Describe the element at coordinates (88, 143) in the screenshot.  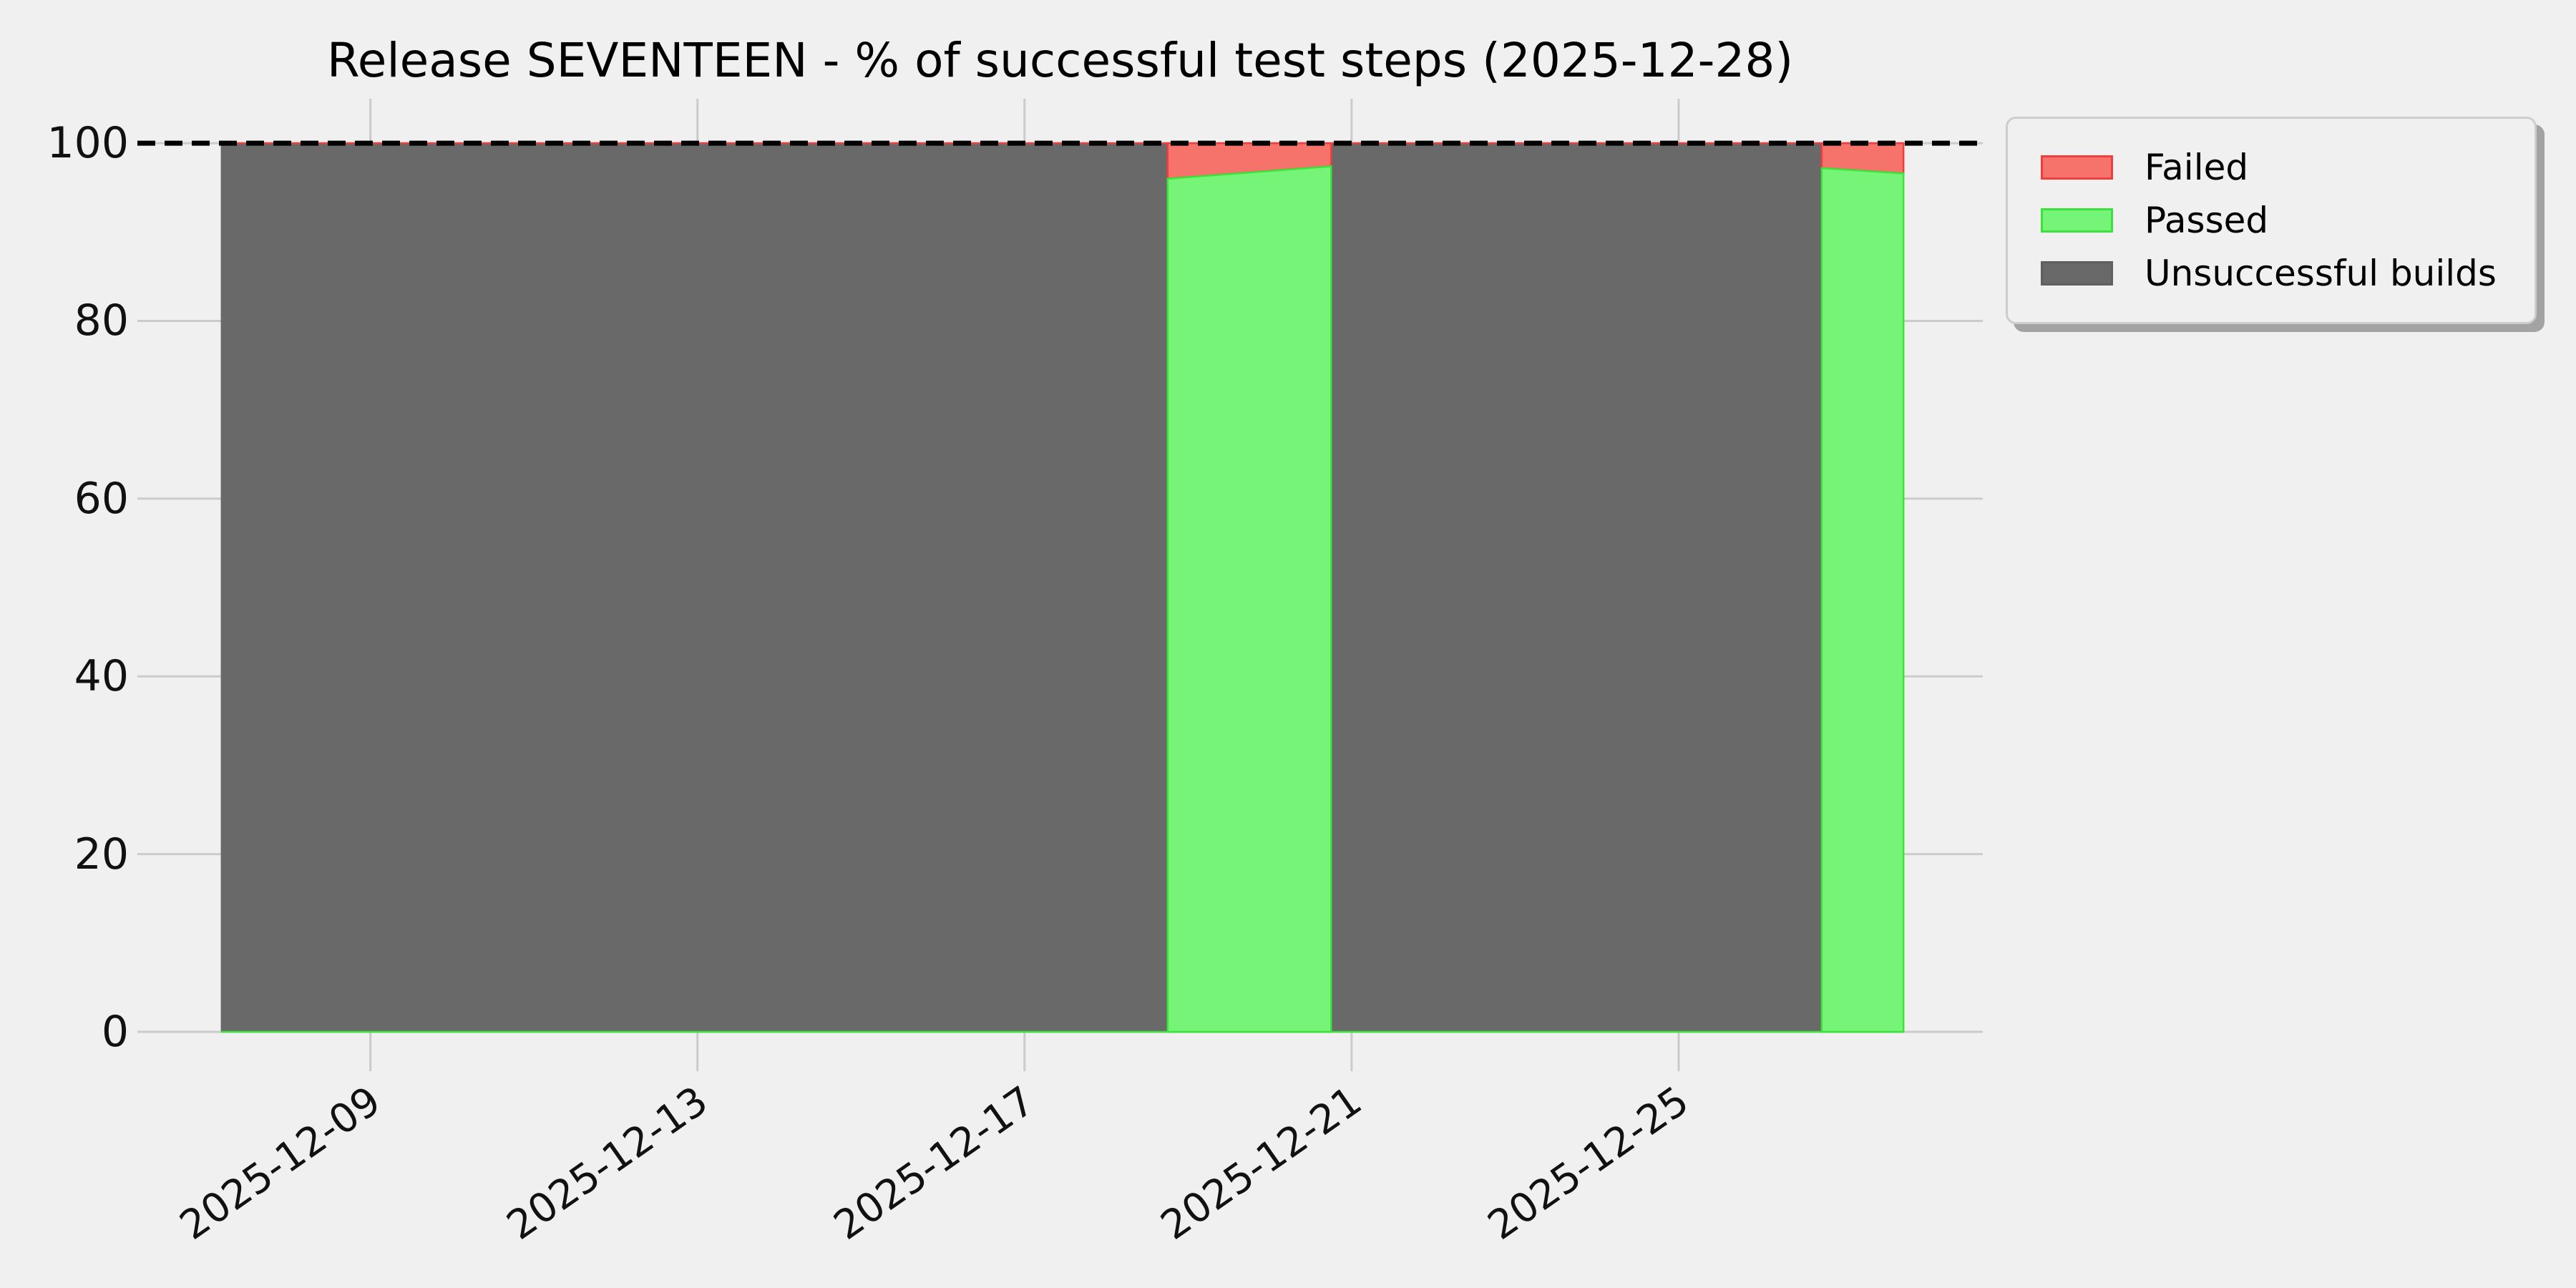
I see `y-tick-label: 100` at that location.